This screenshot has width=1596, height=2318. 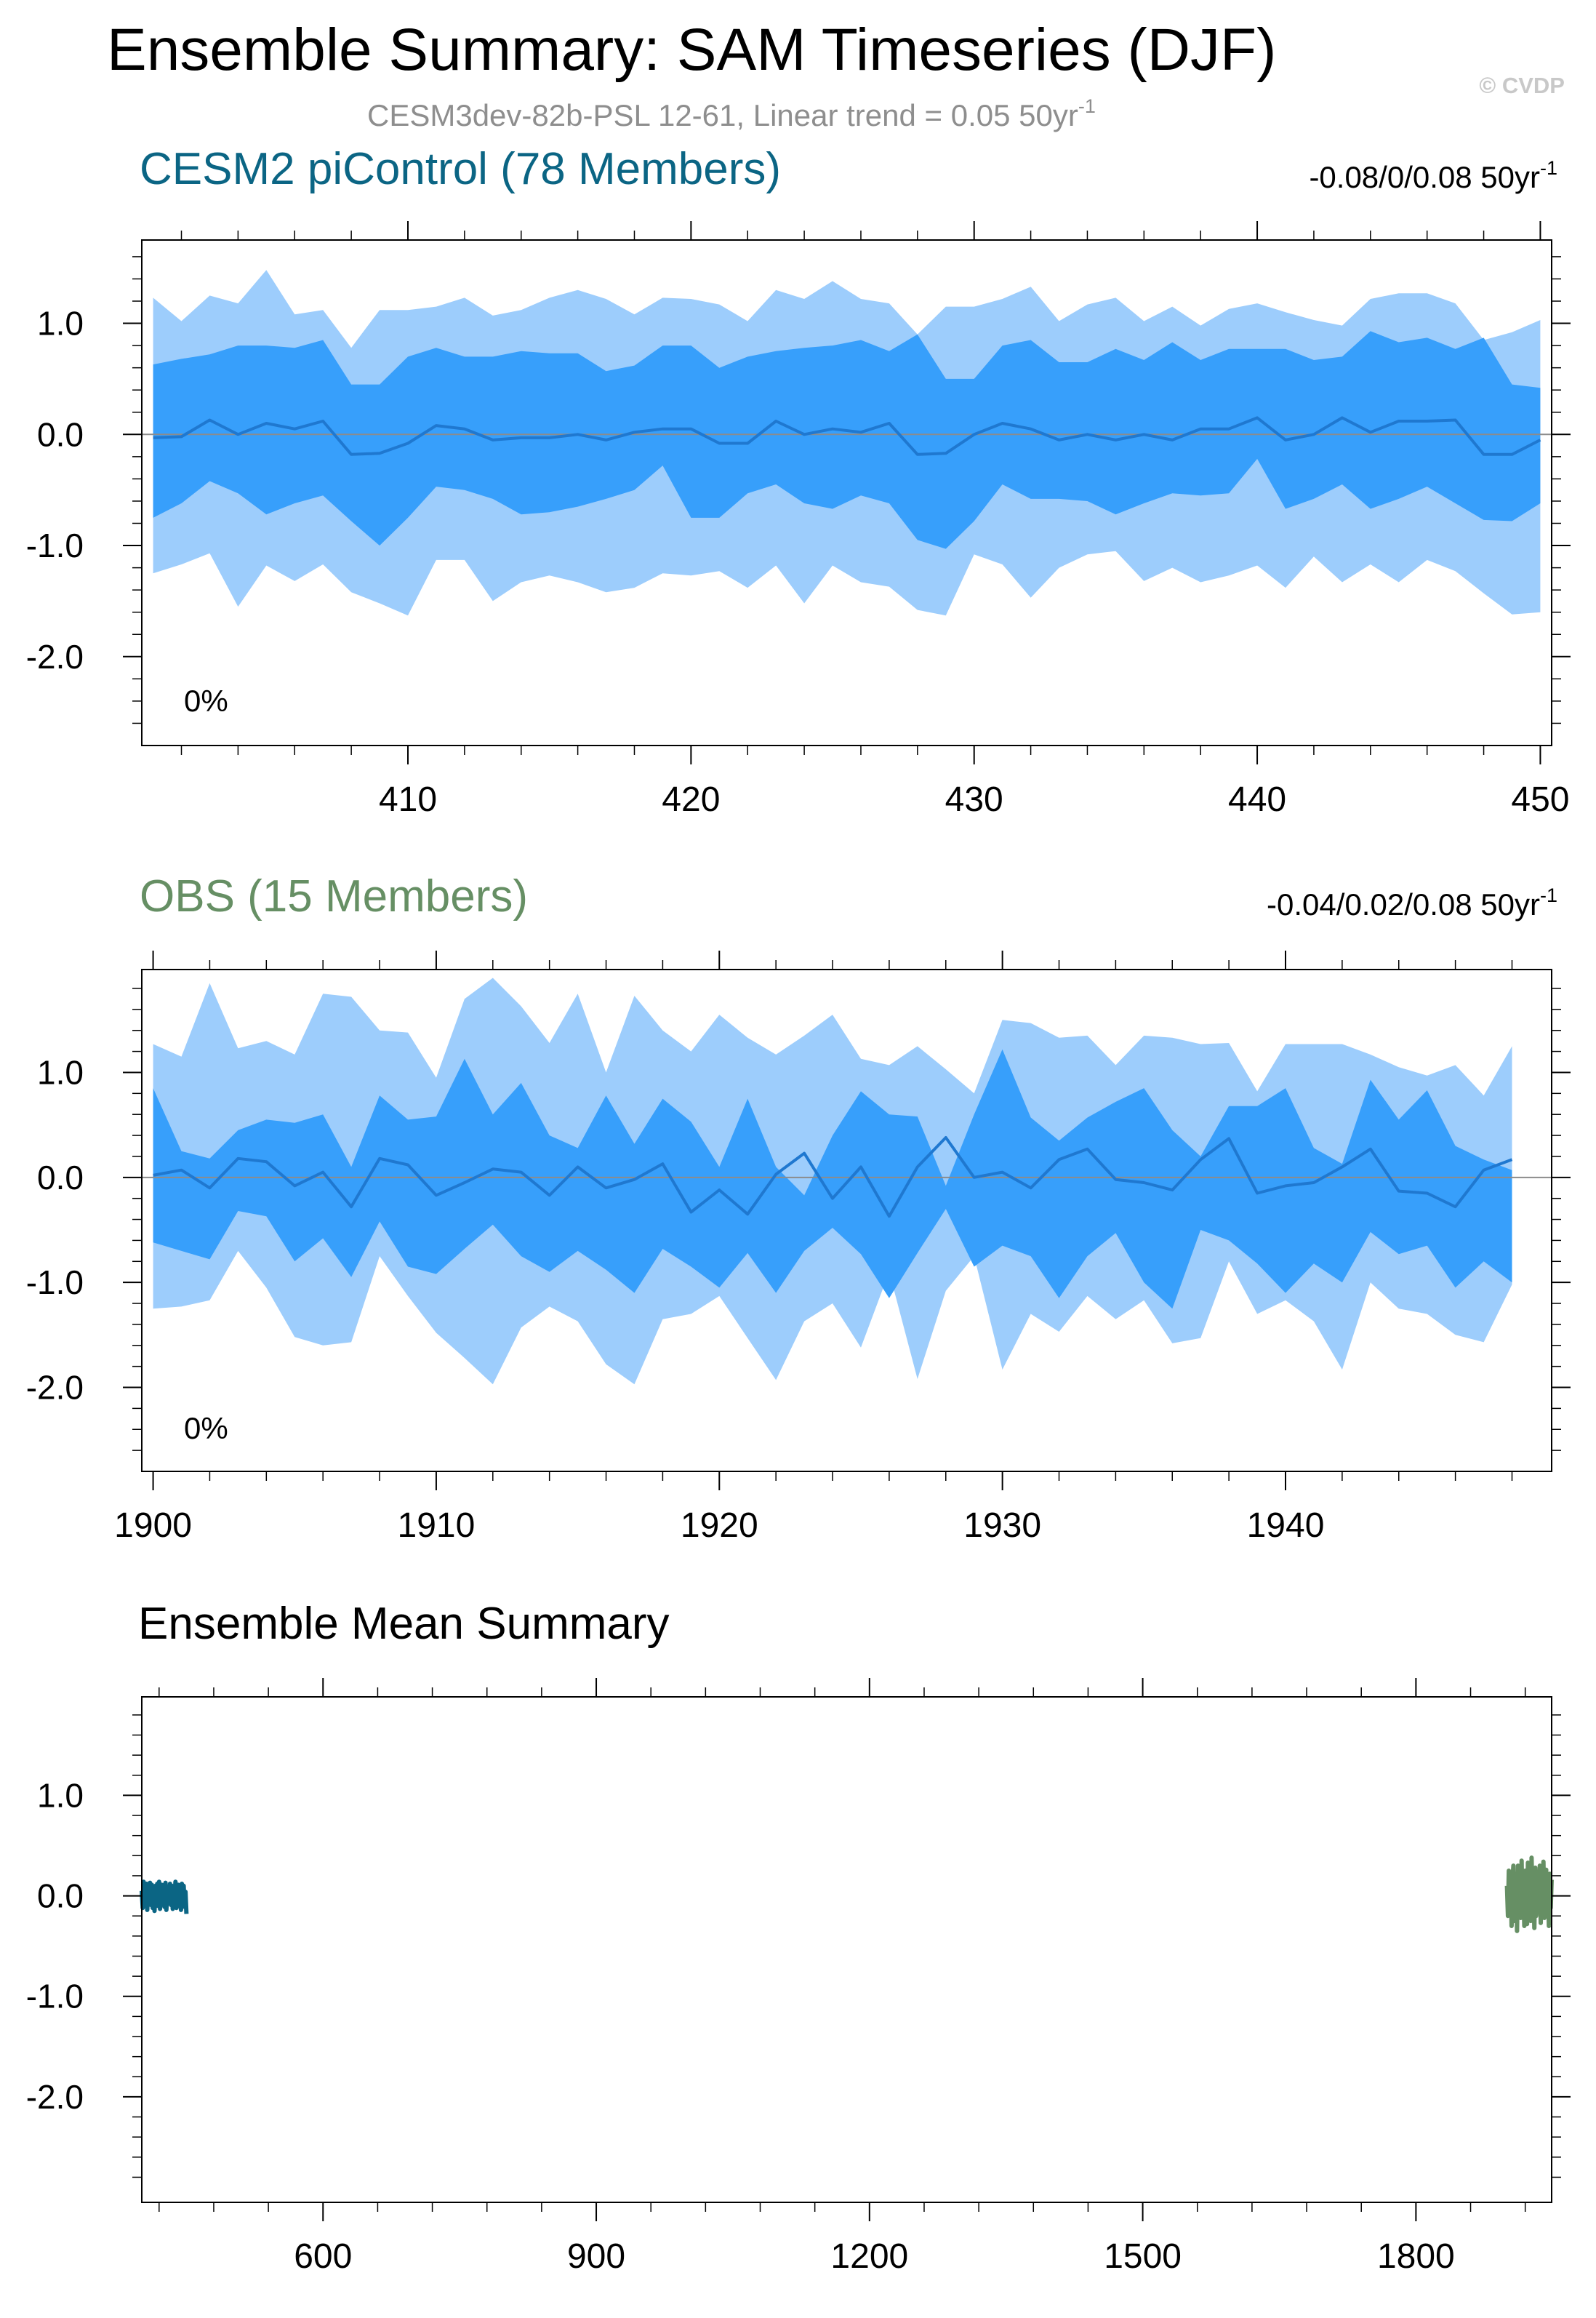 What do you see at coordinates (869, 2256) in the screenshot?
I see `mean-xtick-label: 1200` at bounding box center [869, 2256].